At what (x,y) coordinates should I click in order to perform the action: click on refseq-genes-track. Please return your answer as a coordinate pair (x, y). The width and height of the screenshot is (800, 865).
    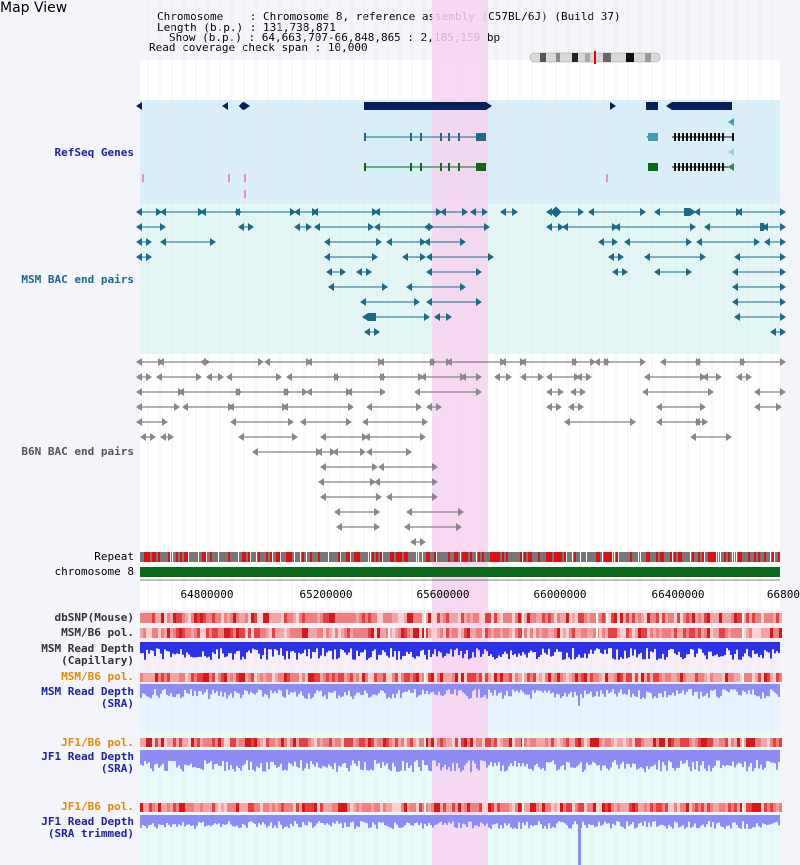
    Looking at the image, I should click on (435, 149).